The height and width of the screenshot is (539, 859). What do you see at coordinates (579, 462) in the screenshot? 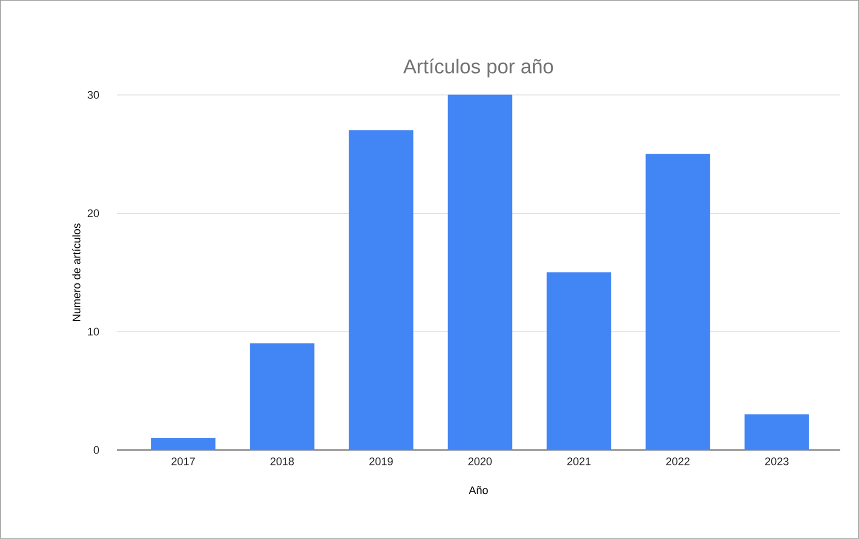
I see `x-tick-label: 2021` at bounding box center [579, 462].